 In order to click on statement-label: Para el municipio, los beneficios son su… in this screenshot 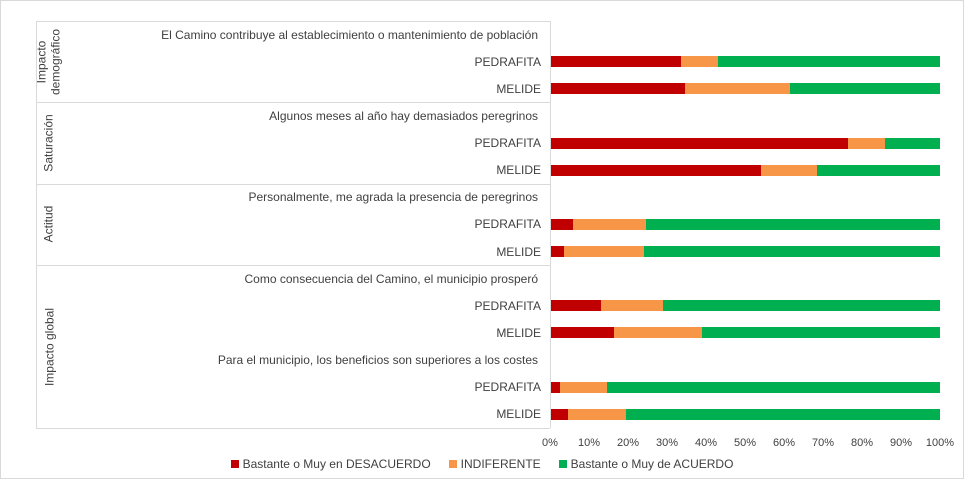, I will do `click(377, 360)`.